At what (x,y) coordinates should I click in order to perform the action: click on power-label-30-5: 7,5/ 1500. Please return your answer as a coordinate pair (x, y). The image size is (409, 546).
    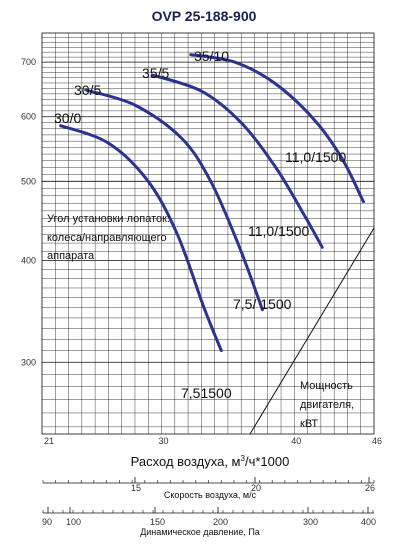
    Looking at the image, I should click on (262, 304).